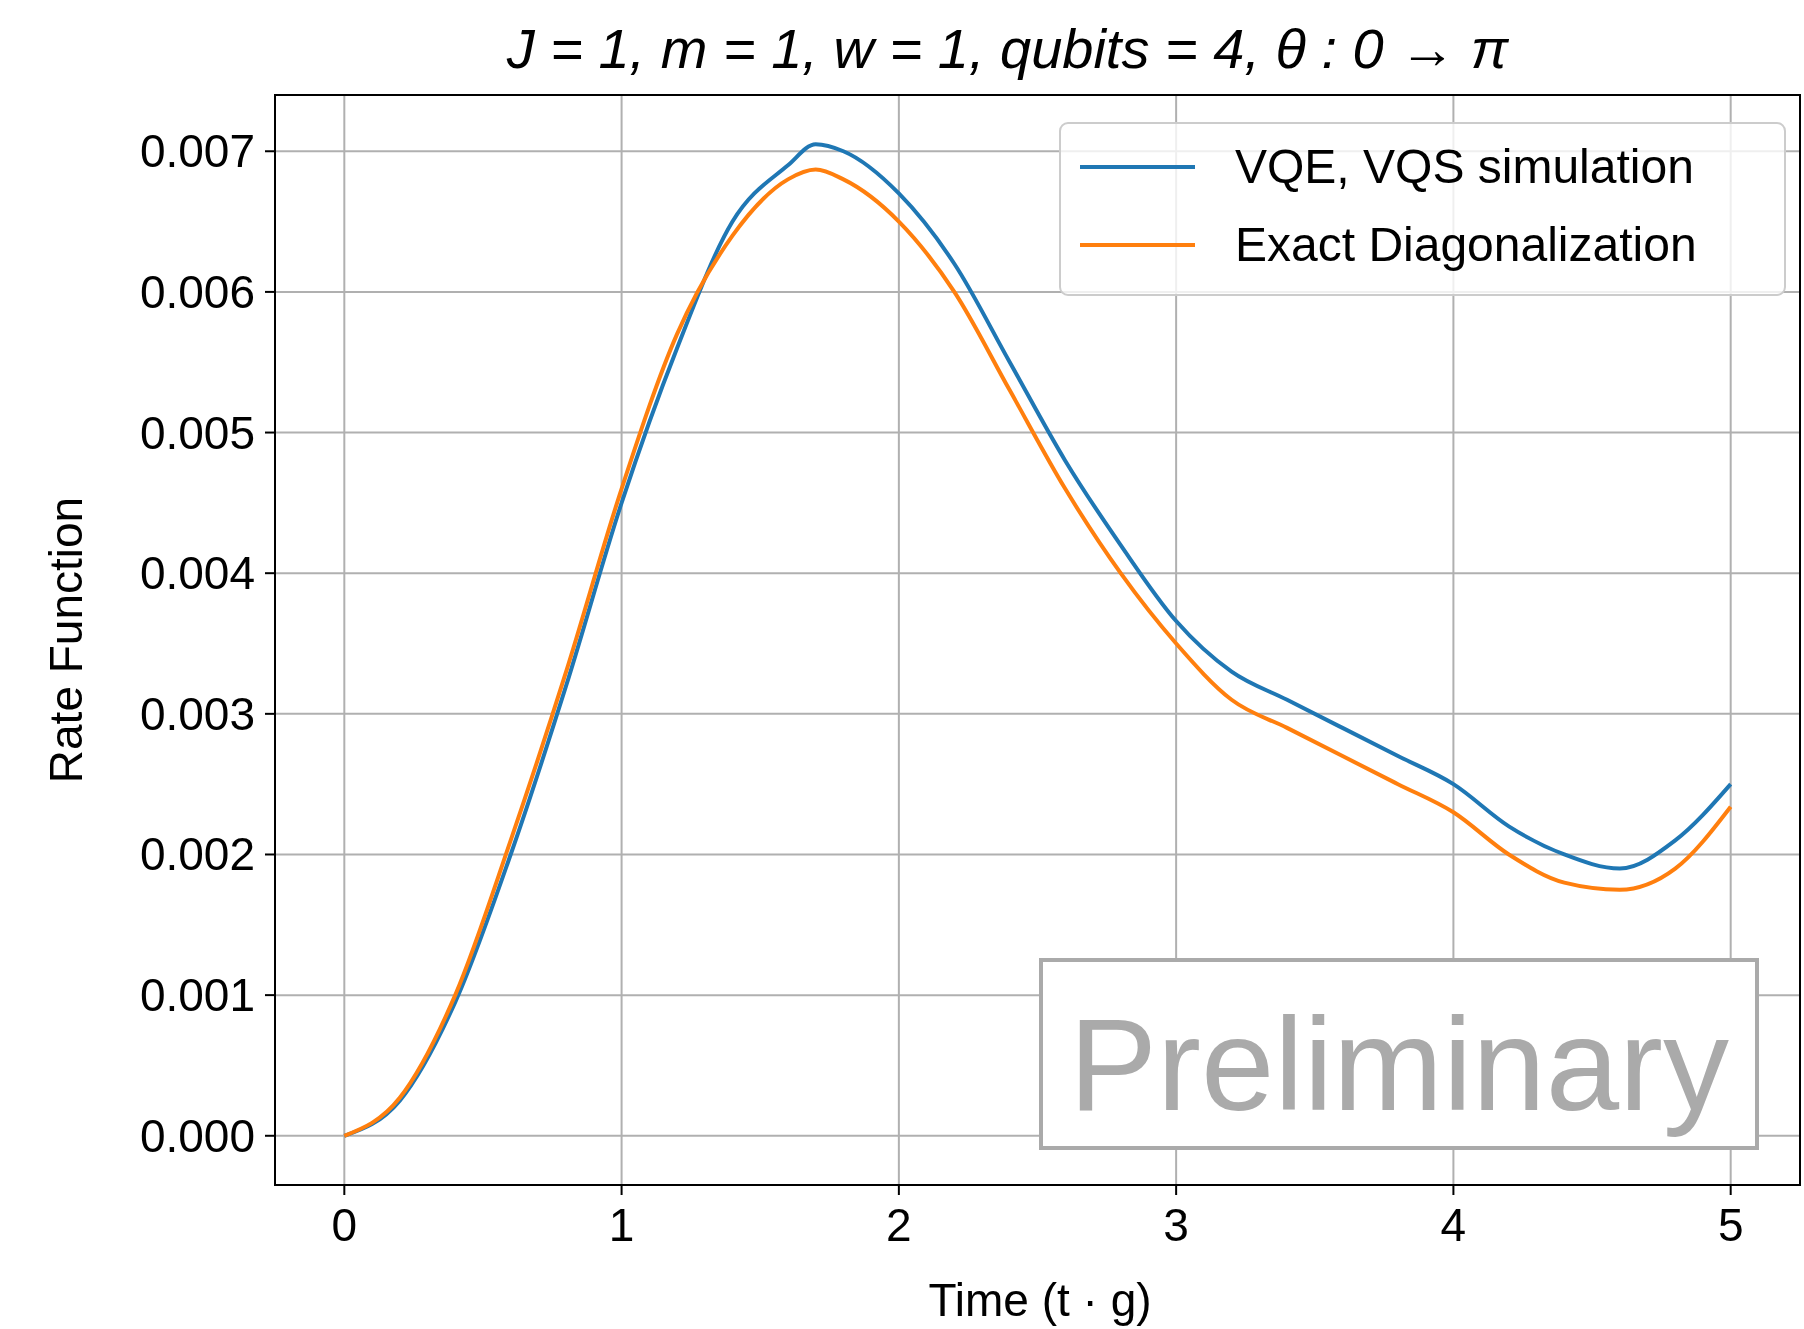  What do you see at coordinates (197, 291) in the screenshot?
I see `y-tick-label: 0.006` at bounding box center [197, 291].